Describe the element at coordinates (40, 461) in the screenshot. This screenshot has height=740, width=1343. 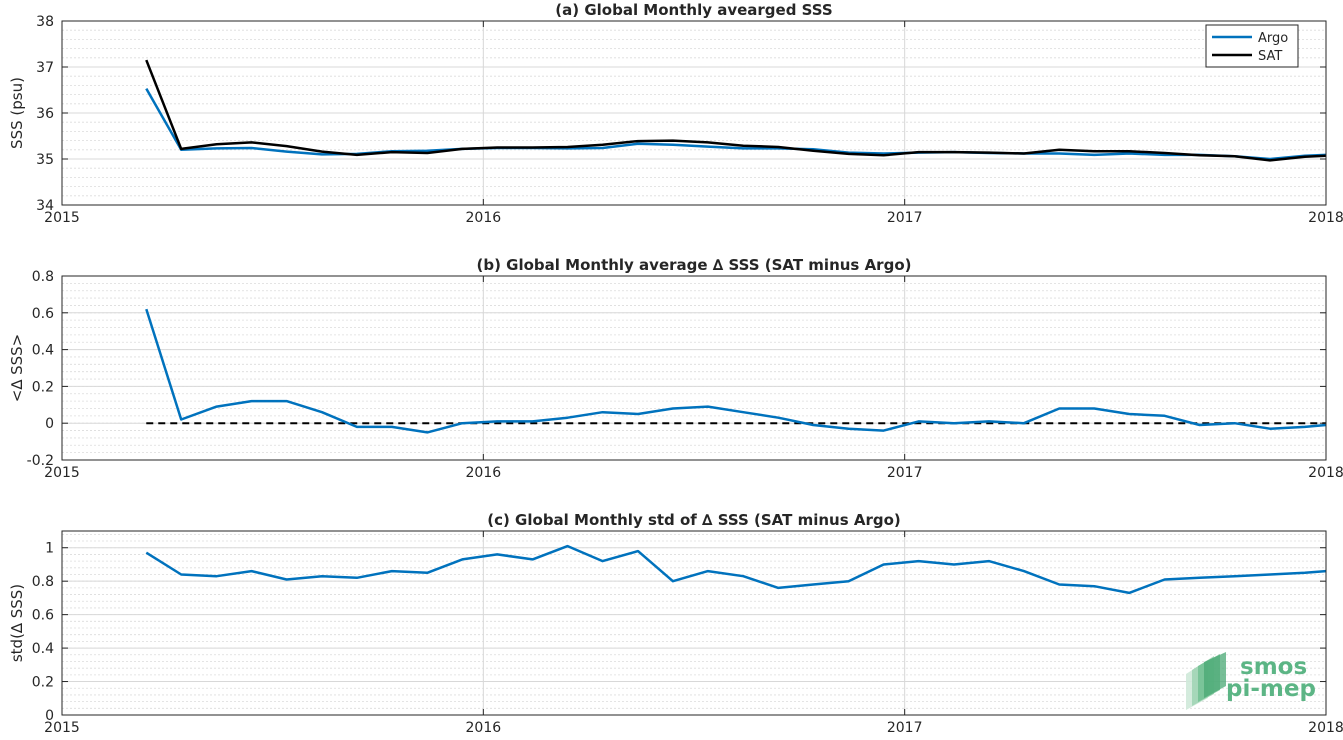
I see `y-tick-label: -0.2` at that location.